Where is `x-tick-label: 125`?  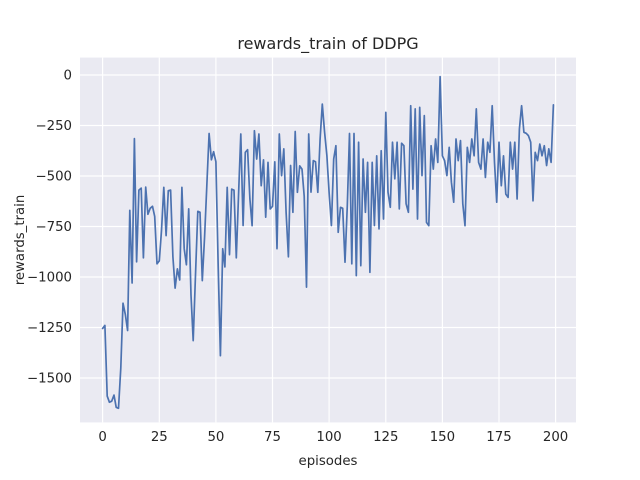
x-tick-label: 125 is located at coordinates (385, 437).